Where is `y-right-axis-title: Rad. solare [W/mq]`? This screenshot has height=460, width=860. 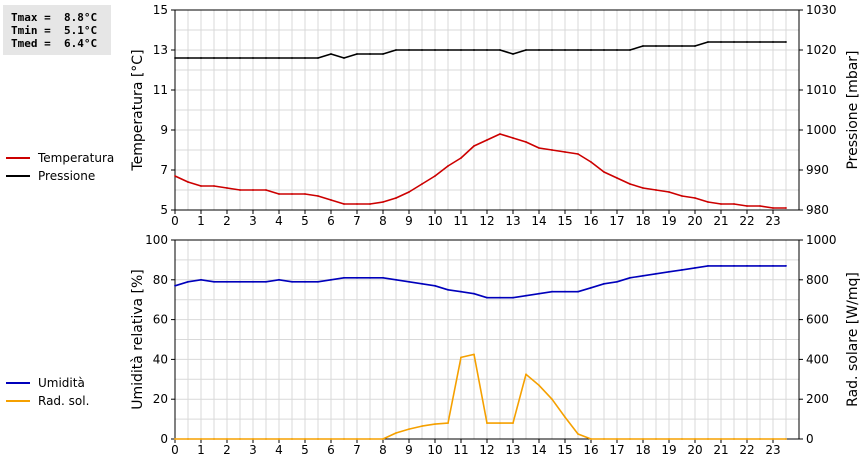
y-right-axis-title: Rad. solare [W/mq] is located at coordinates (852, 339).